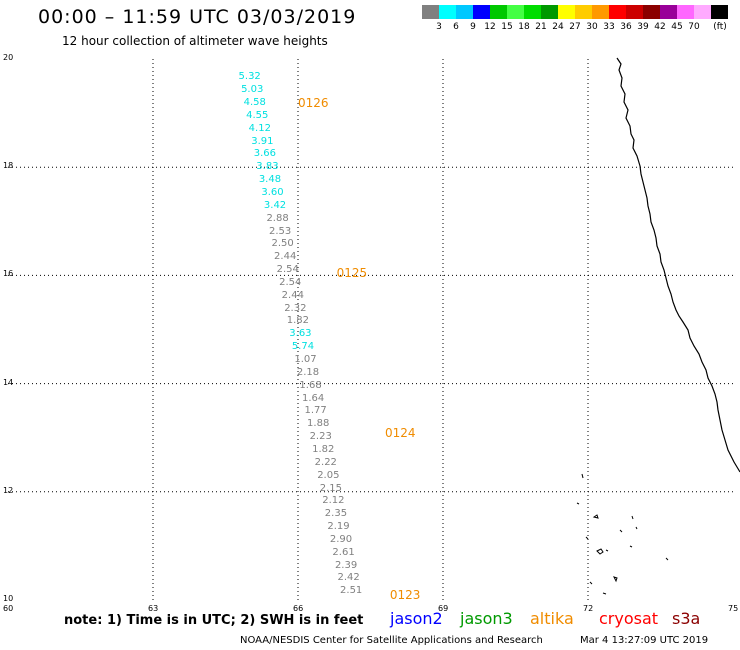  Describe the element at coordinates (660, 27) in the screenshot. I see `colorbar-label: 42` at that location.